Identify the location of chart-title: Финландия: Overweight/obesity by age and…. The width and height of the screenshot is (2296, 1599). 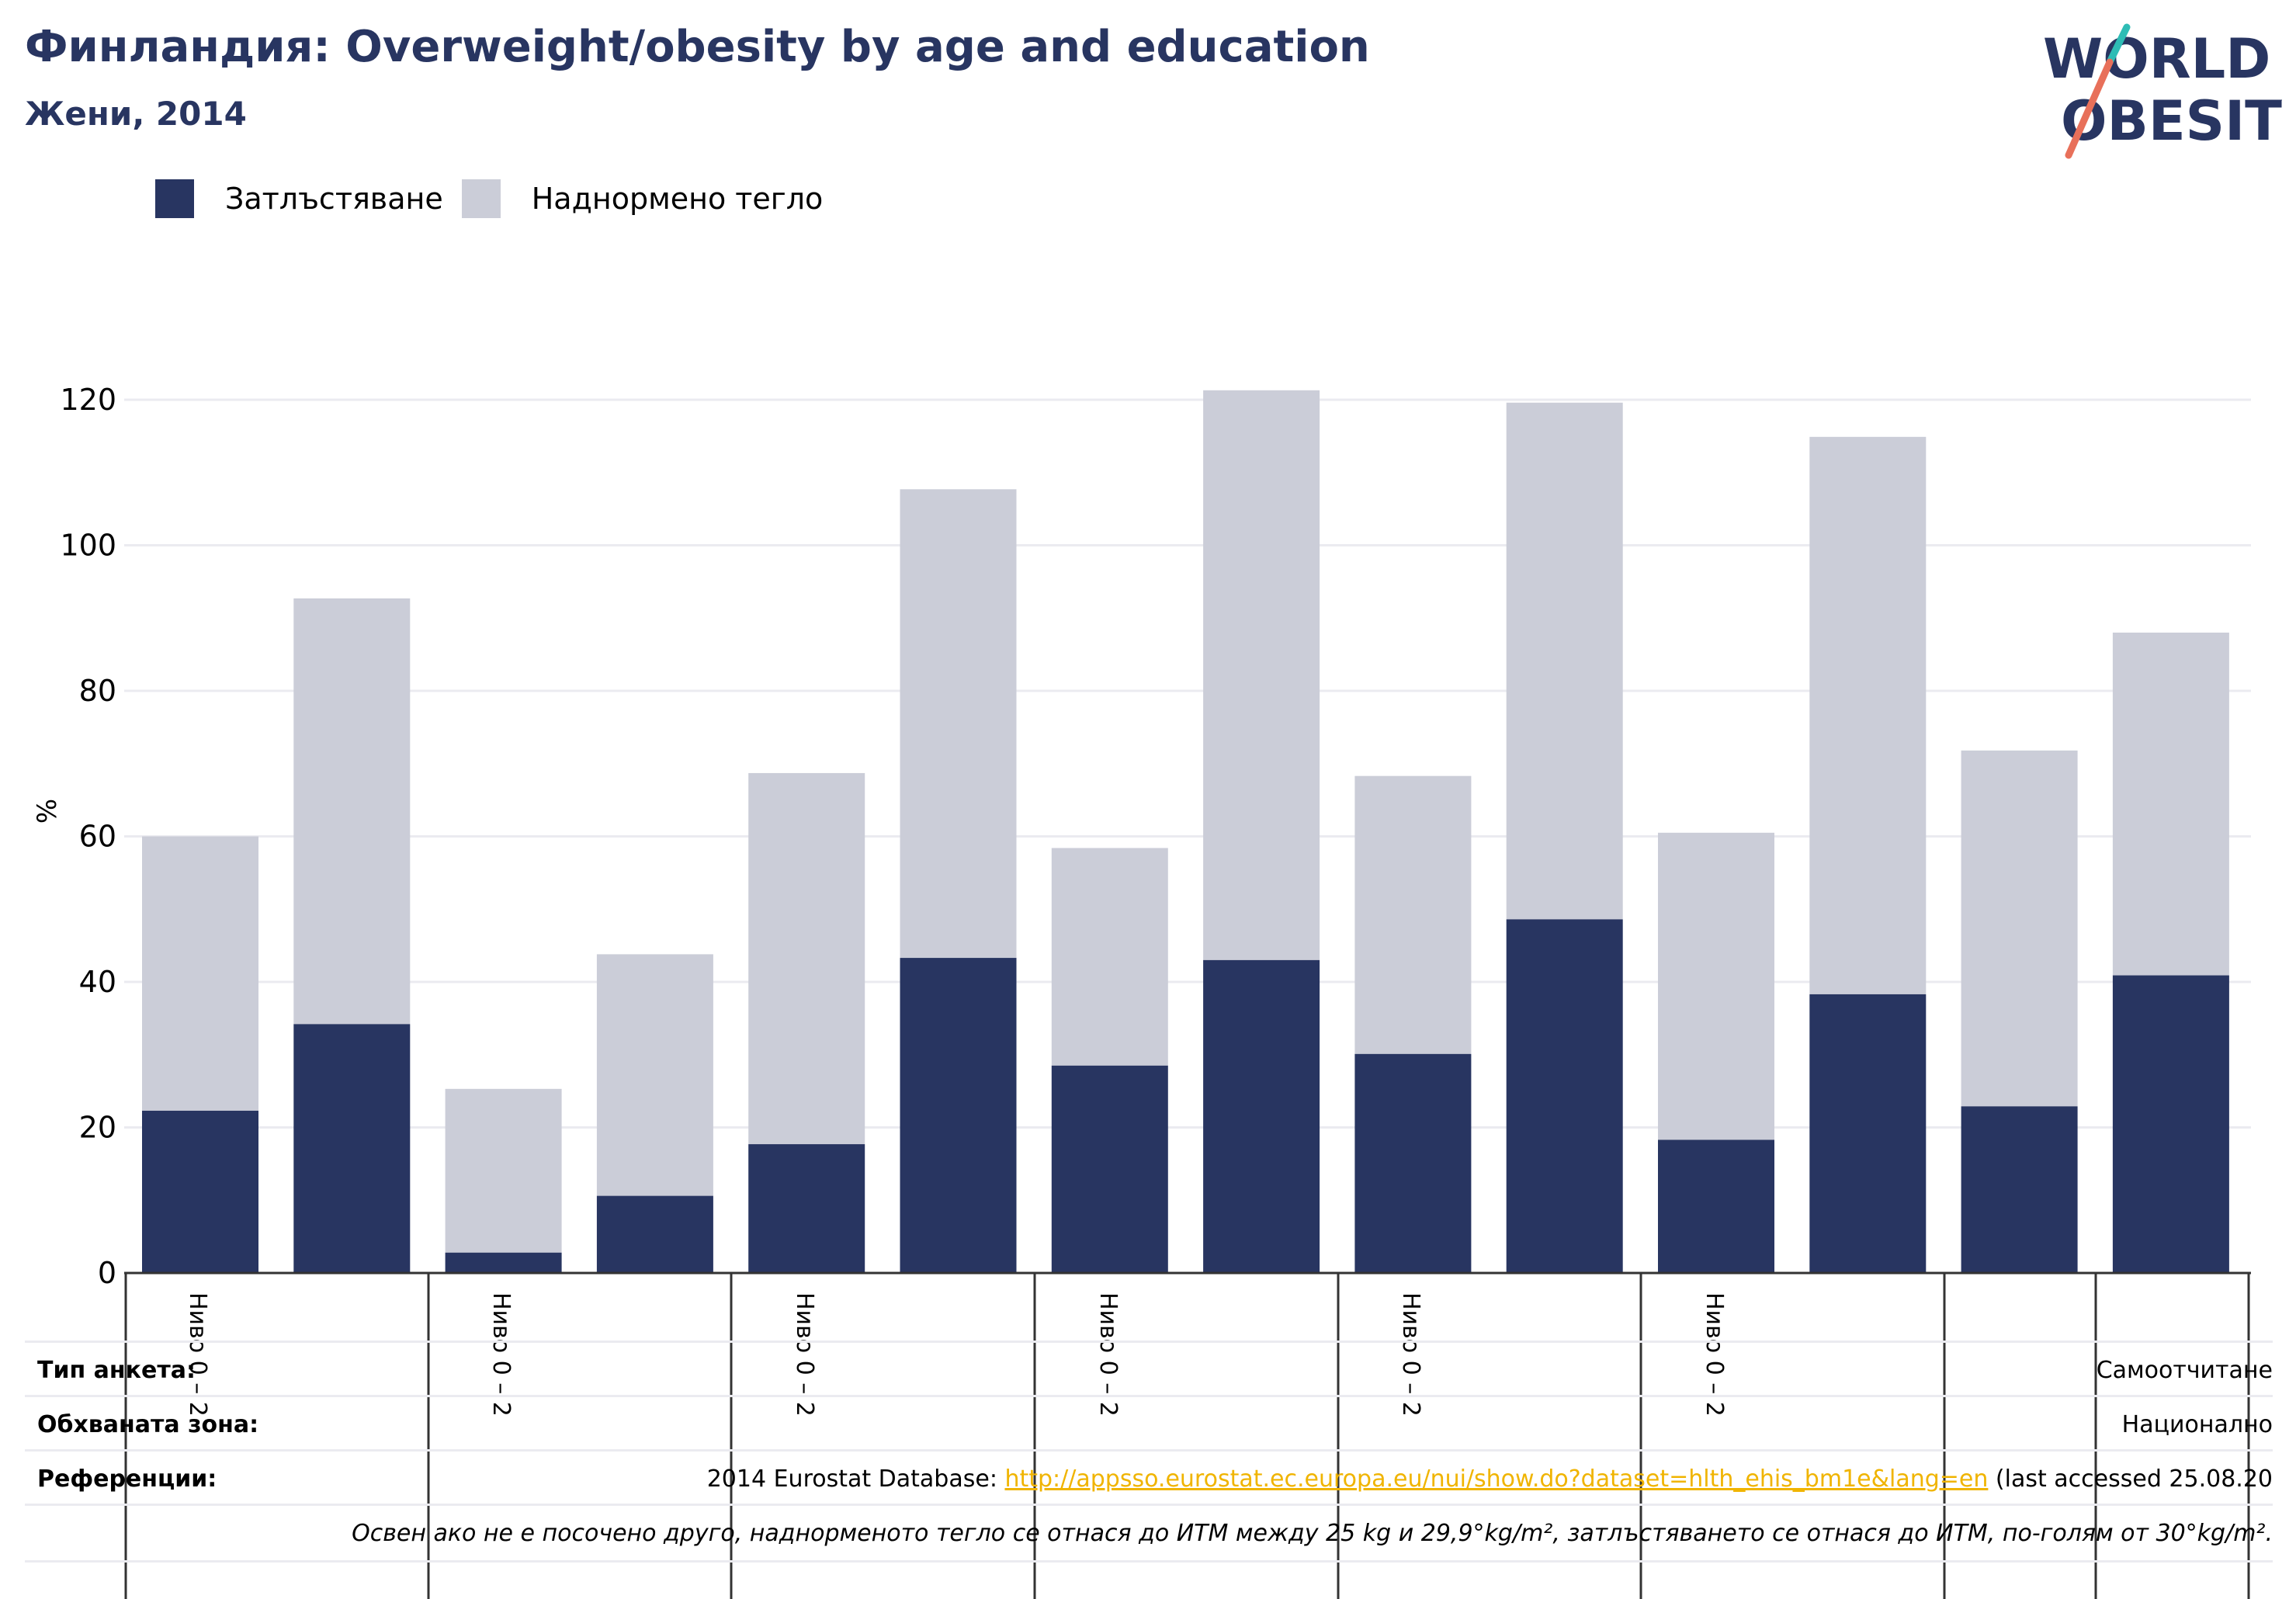
(697, 47).